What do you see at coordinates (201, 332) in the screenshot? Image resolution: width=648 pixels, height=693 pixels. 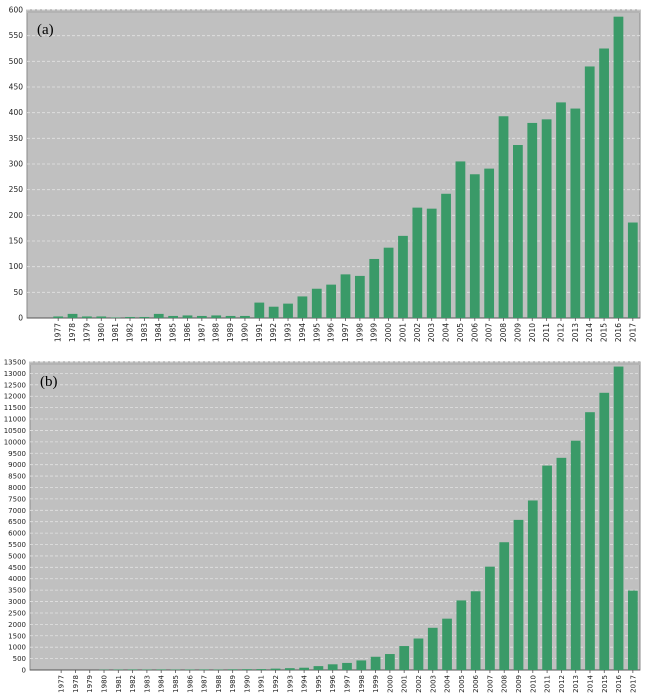 I see `x-tick-label: 1987` at bounding box center [201, 332].